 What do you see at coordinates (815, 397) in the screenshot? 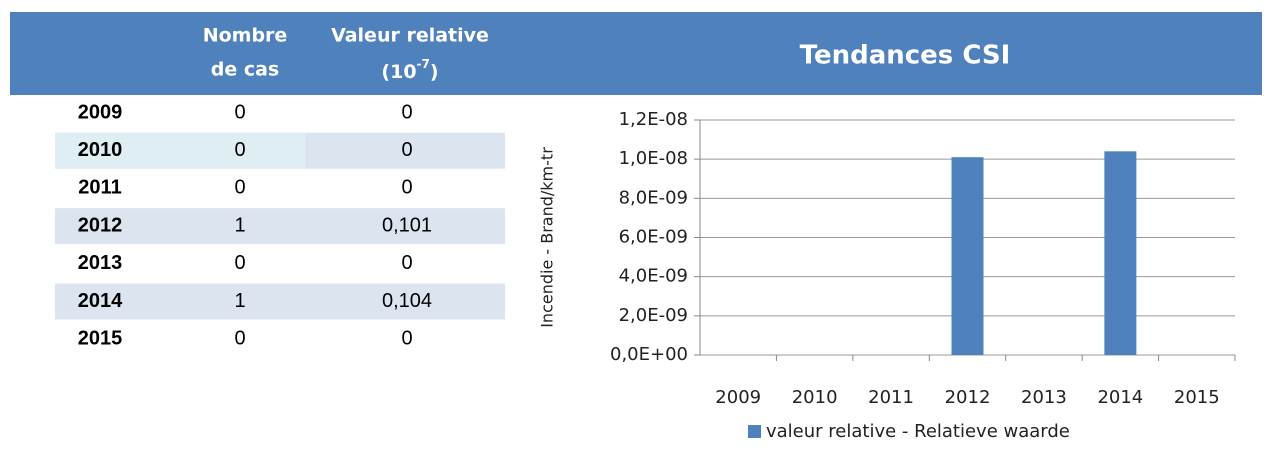
I see `x-tick-label: 2010` at bounding box center [815, 397].